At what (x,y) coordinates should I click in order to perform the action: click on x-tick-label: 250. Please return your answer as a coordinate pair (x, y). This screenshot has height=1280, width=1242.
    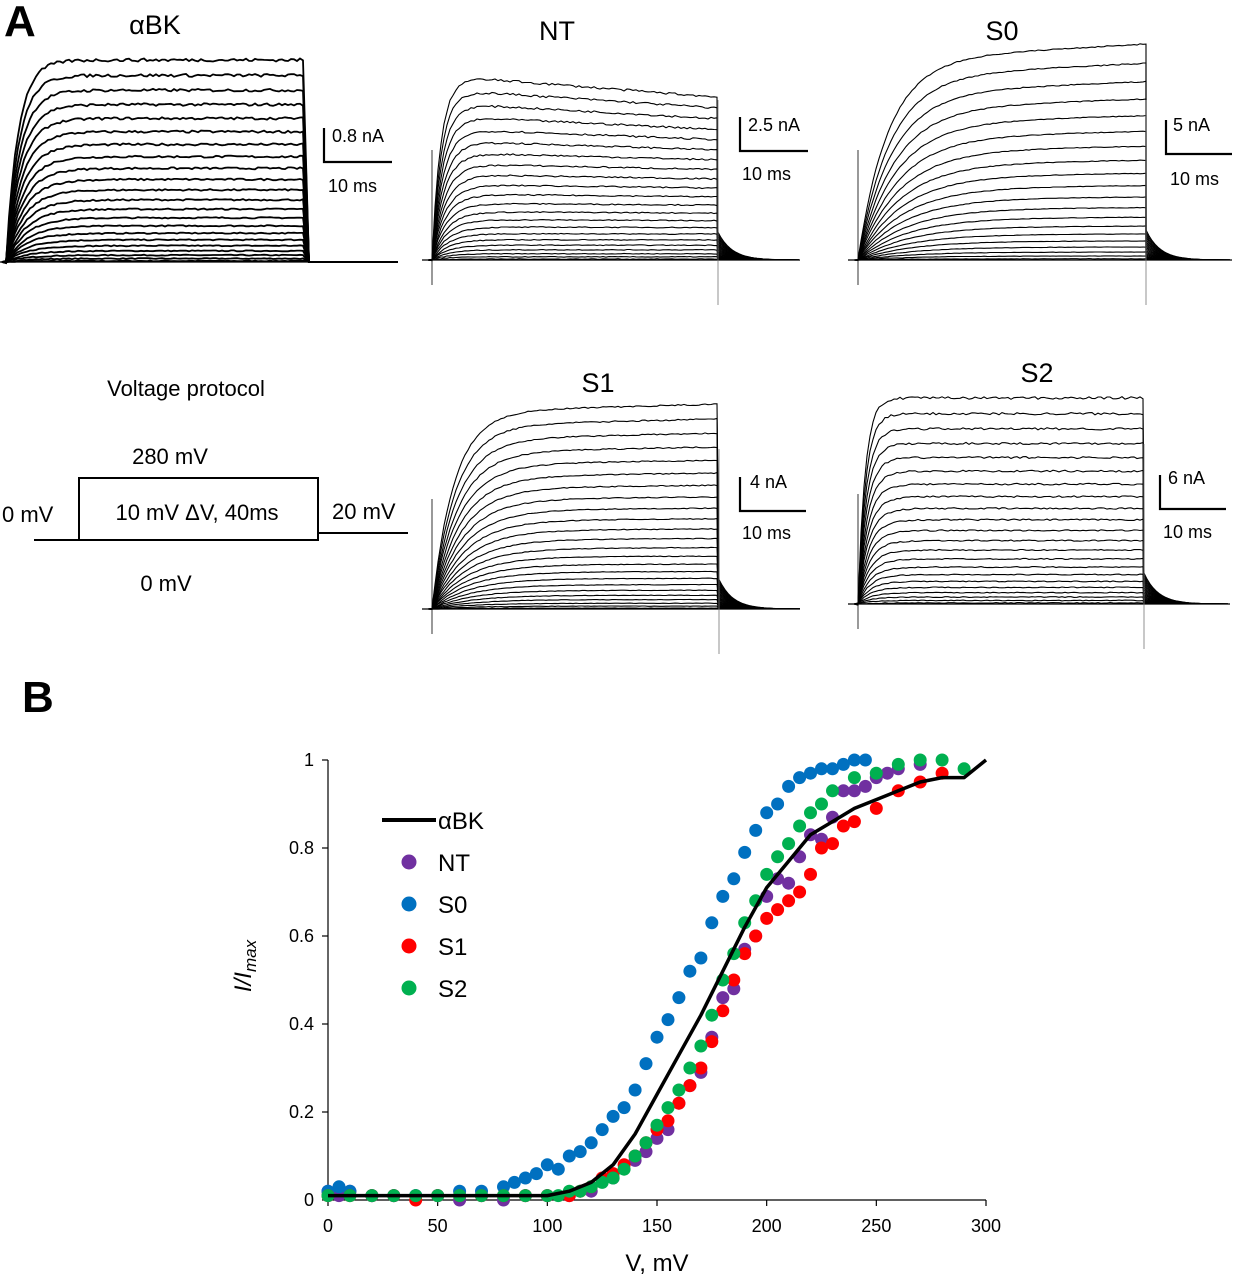
    Looking at the image, I should click on (876, 1226).